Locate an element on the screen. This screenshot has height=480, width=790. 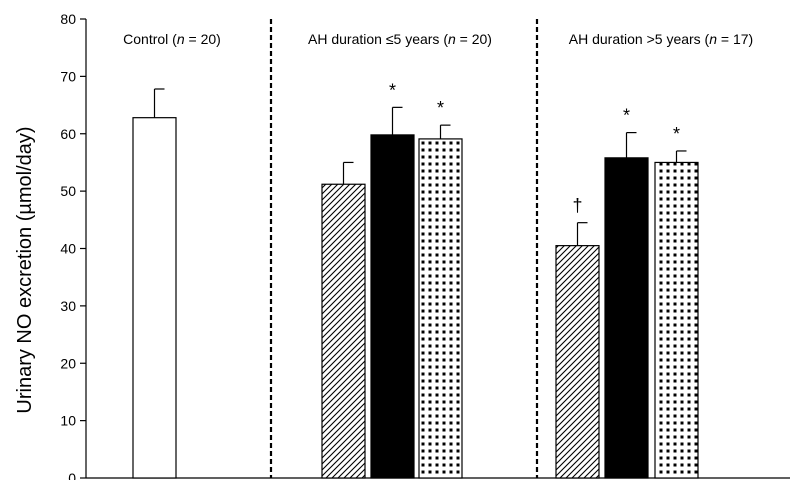
y-tick-label: 50 is located at coordinates (68, 191).